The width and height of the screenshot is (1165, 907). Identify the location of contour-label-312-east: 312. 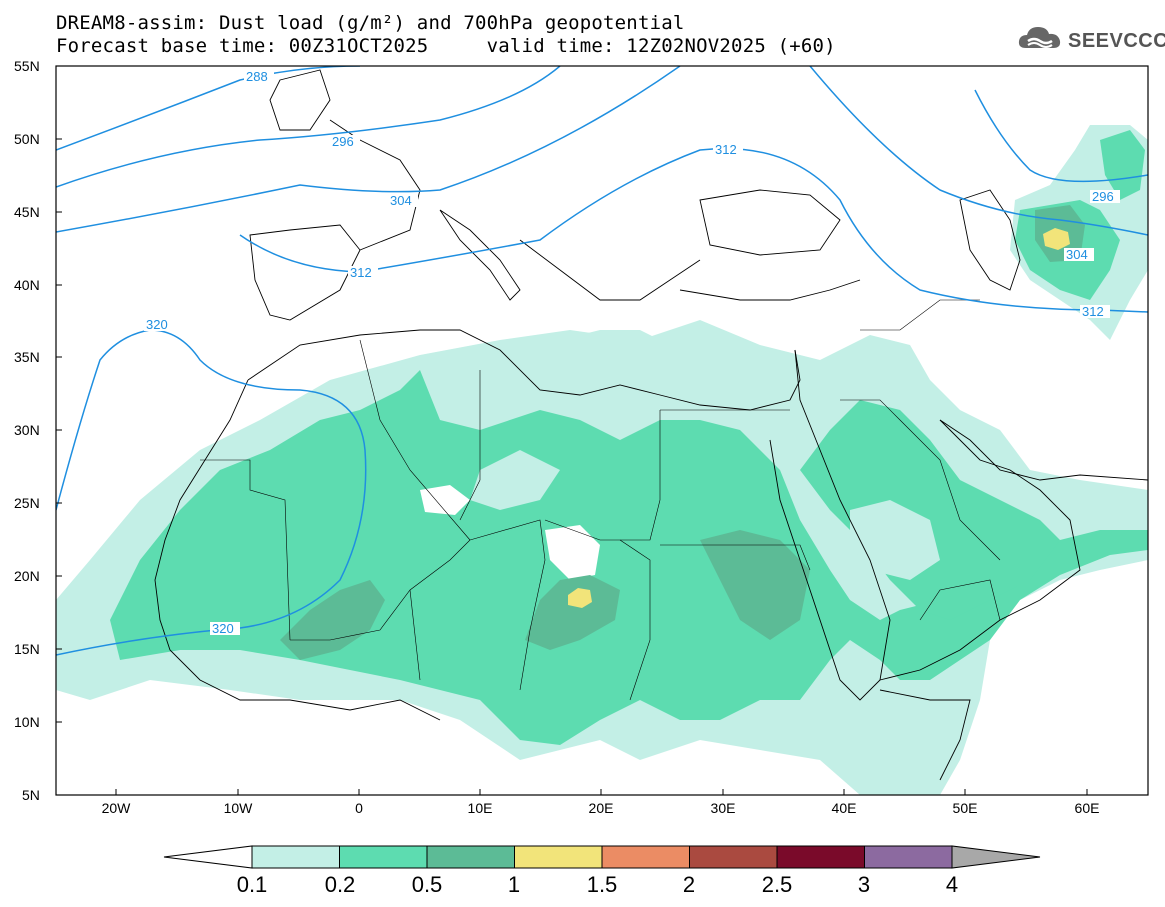
(1093, 311).